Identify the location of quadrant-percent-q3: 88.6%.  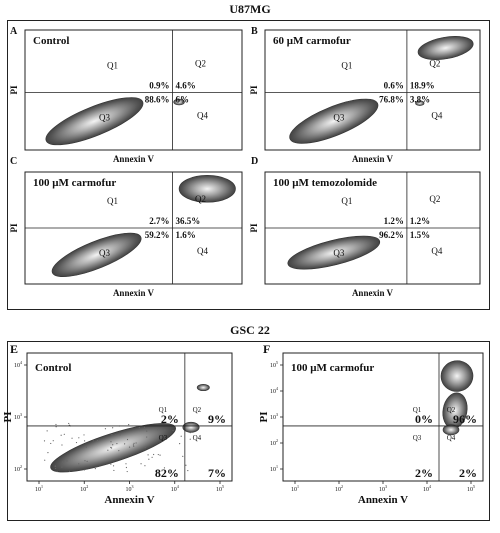
(157, 99).